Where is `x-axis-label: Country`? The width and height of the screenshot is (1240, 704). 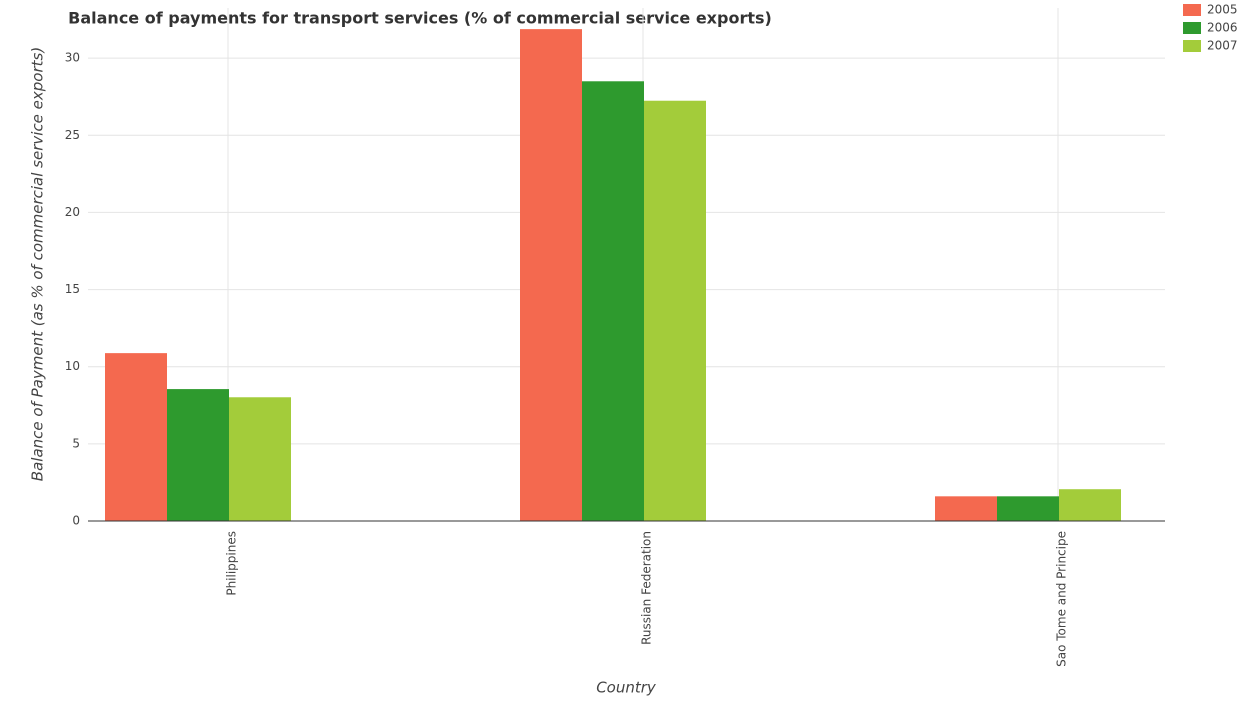
x-axis-label: Country is located at coordinates (626, 688).